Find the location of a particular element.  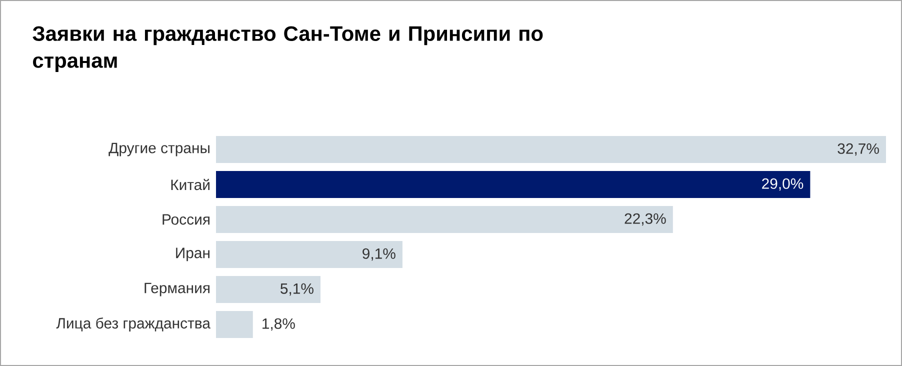

y-tick-label: Иран is located at coordinates (193, 255).